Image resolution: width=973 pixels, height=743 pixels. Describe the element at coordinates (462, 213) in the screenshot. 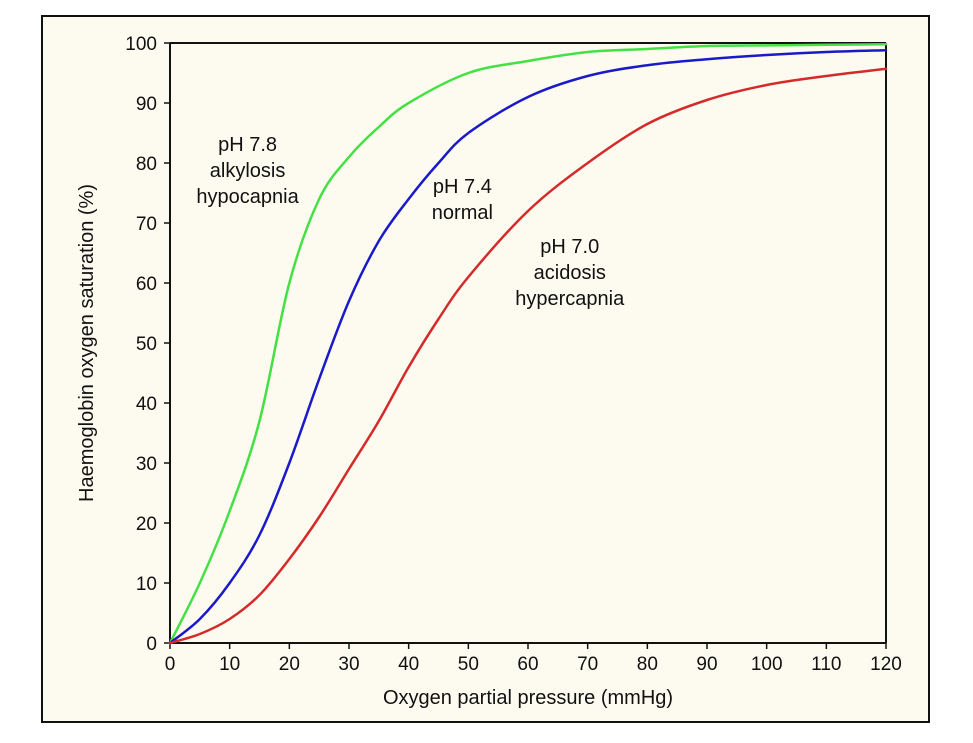

I see `annotation-line: normal` at that location.